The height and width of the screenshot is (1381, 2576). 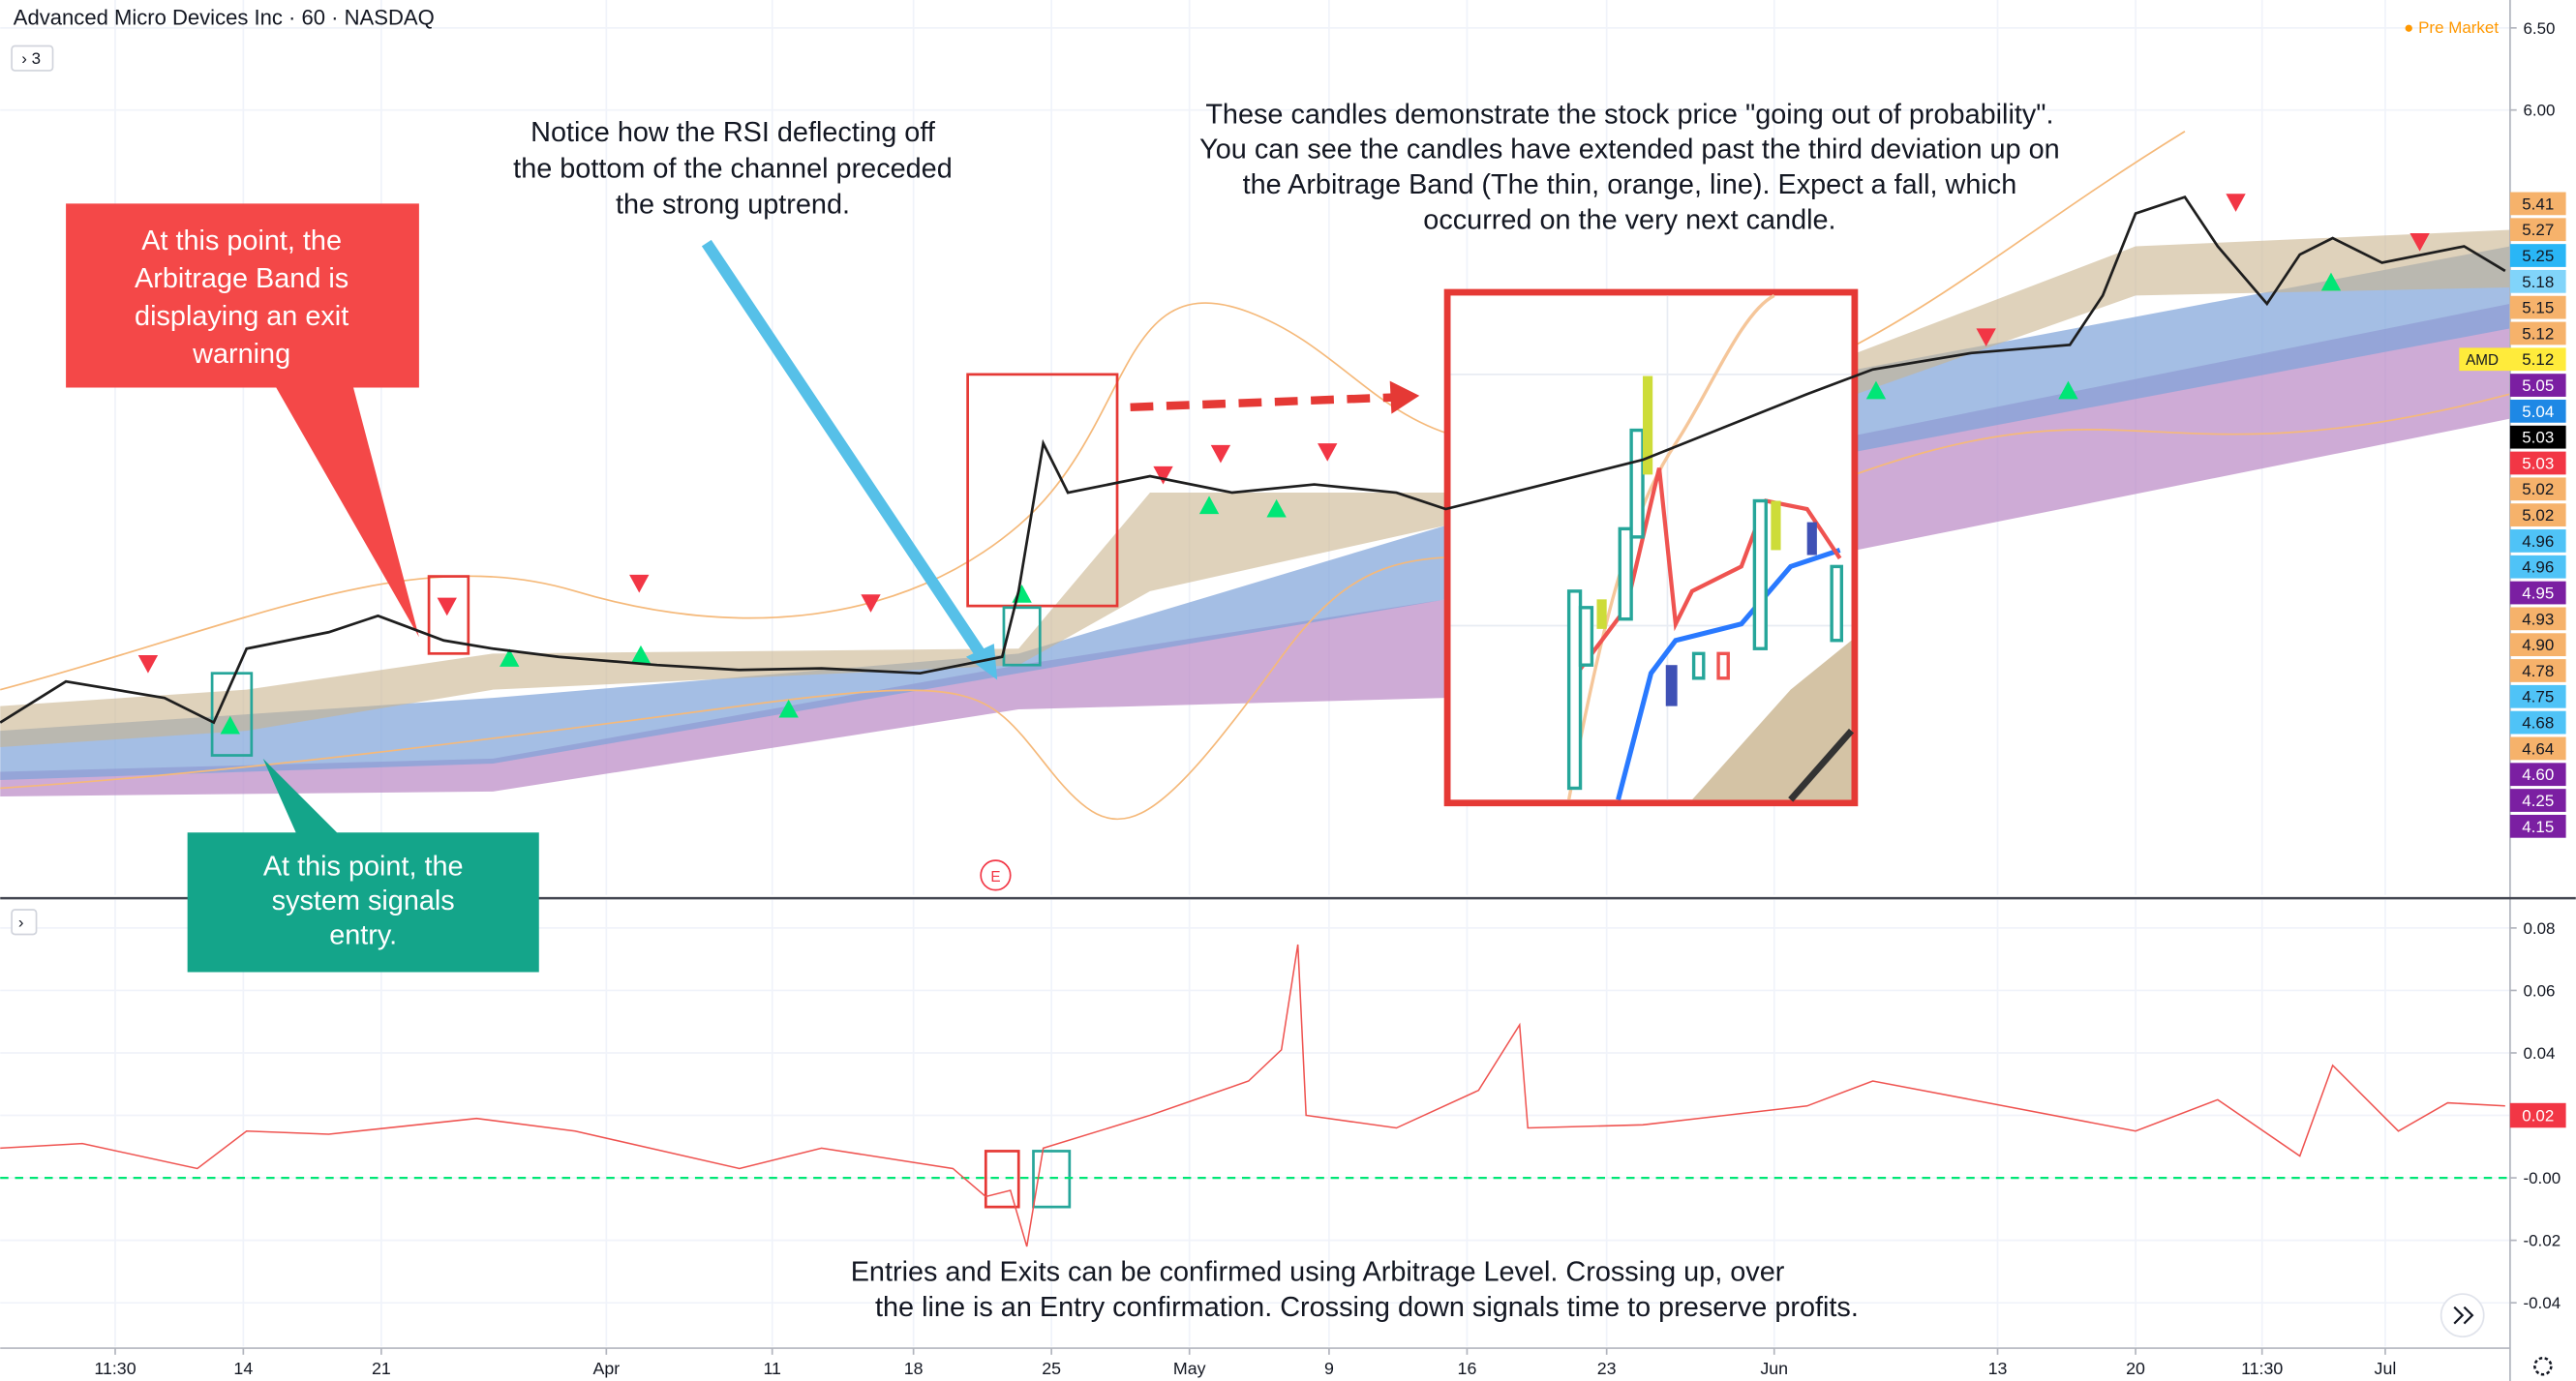 What do you see at coordinates (1262, 402) in the screenshot?
I see `inset-arrow` at bounding box center [1262, 402].